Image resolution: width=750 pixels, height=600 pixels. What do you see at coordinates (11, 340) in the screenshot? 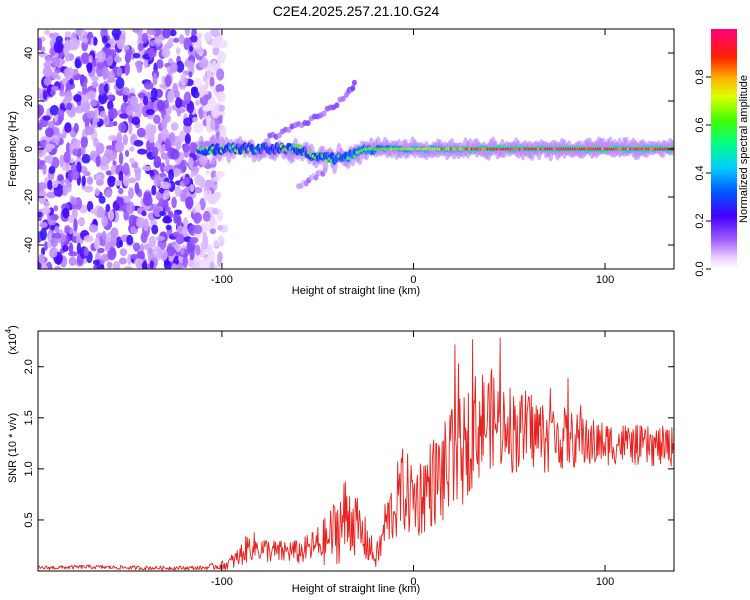
I see `svg-text: (x104)` at bounding box center [11, 340].